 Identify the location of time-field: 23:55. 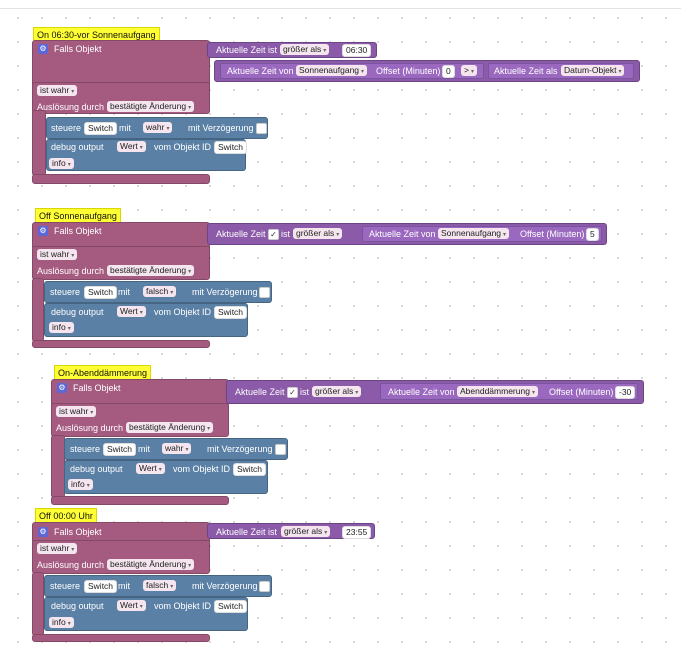
(357, 532).